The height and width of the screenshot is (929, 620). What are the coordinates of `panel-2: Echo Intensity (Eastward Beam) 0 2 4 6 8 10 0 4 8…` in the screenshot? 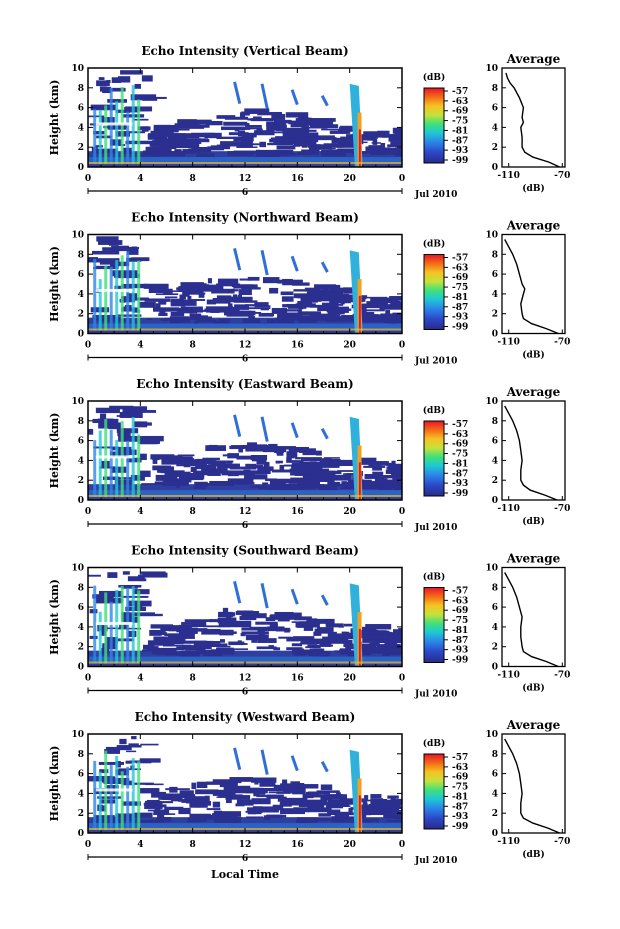 It's located at (309, 455).